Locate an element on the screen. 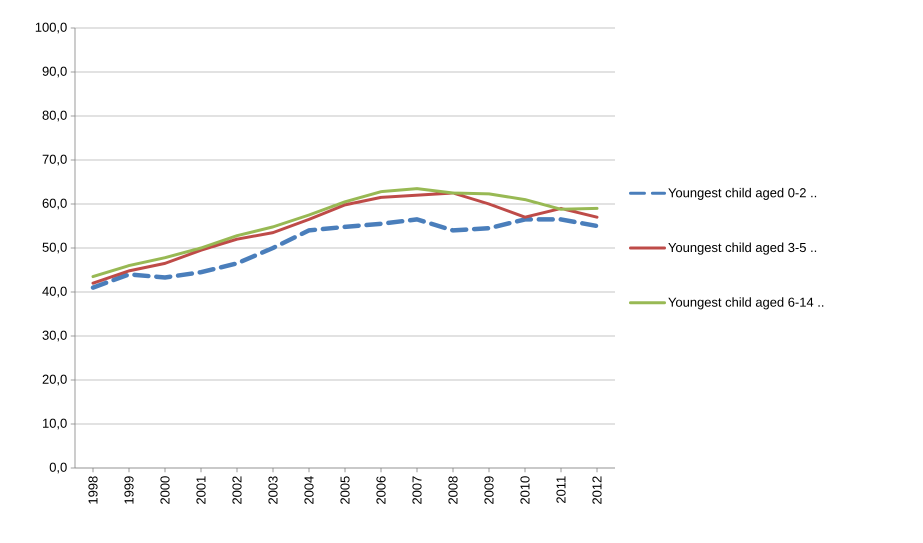 The height and width of the screenshot is (543, 923). y-tick-label: 70,0 is located at coordinates (54, 160).